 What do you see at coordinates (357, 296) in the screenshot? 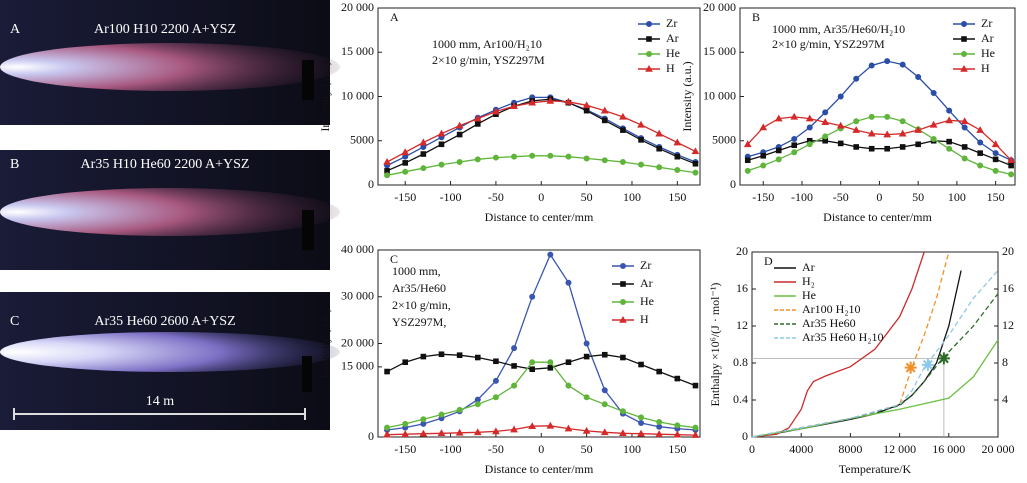
I see `y-tick-label: 30 000` at bounding box center [357, 296].